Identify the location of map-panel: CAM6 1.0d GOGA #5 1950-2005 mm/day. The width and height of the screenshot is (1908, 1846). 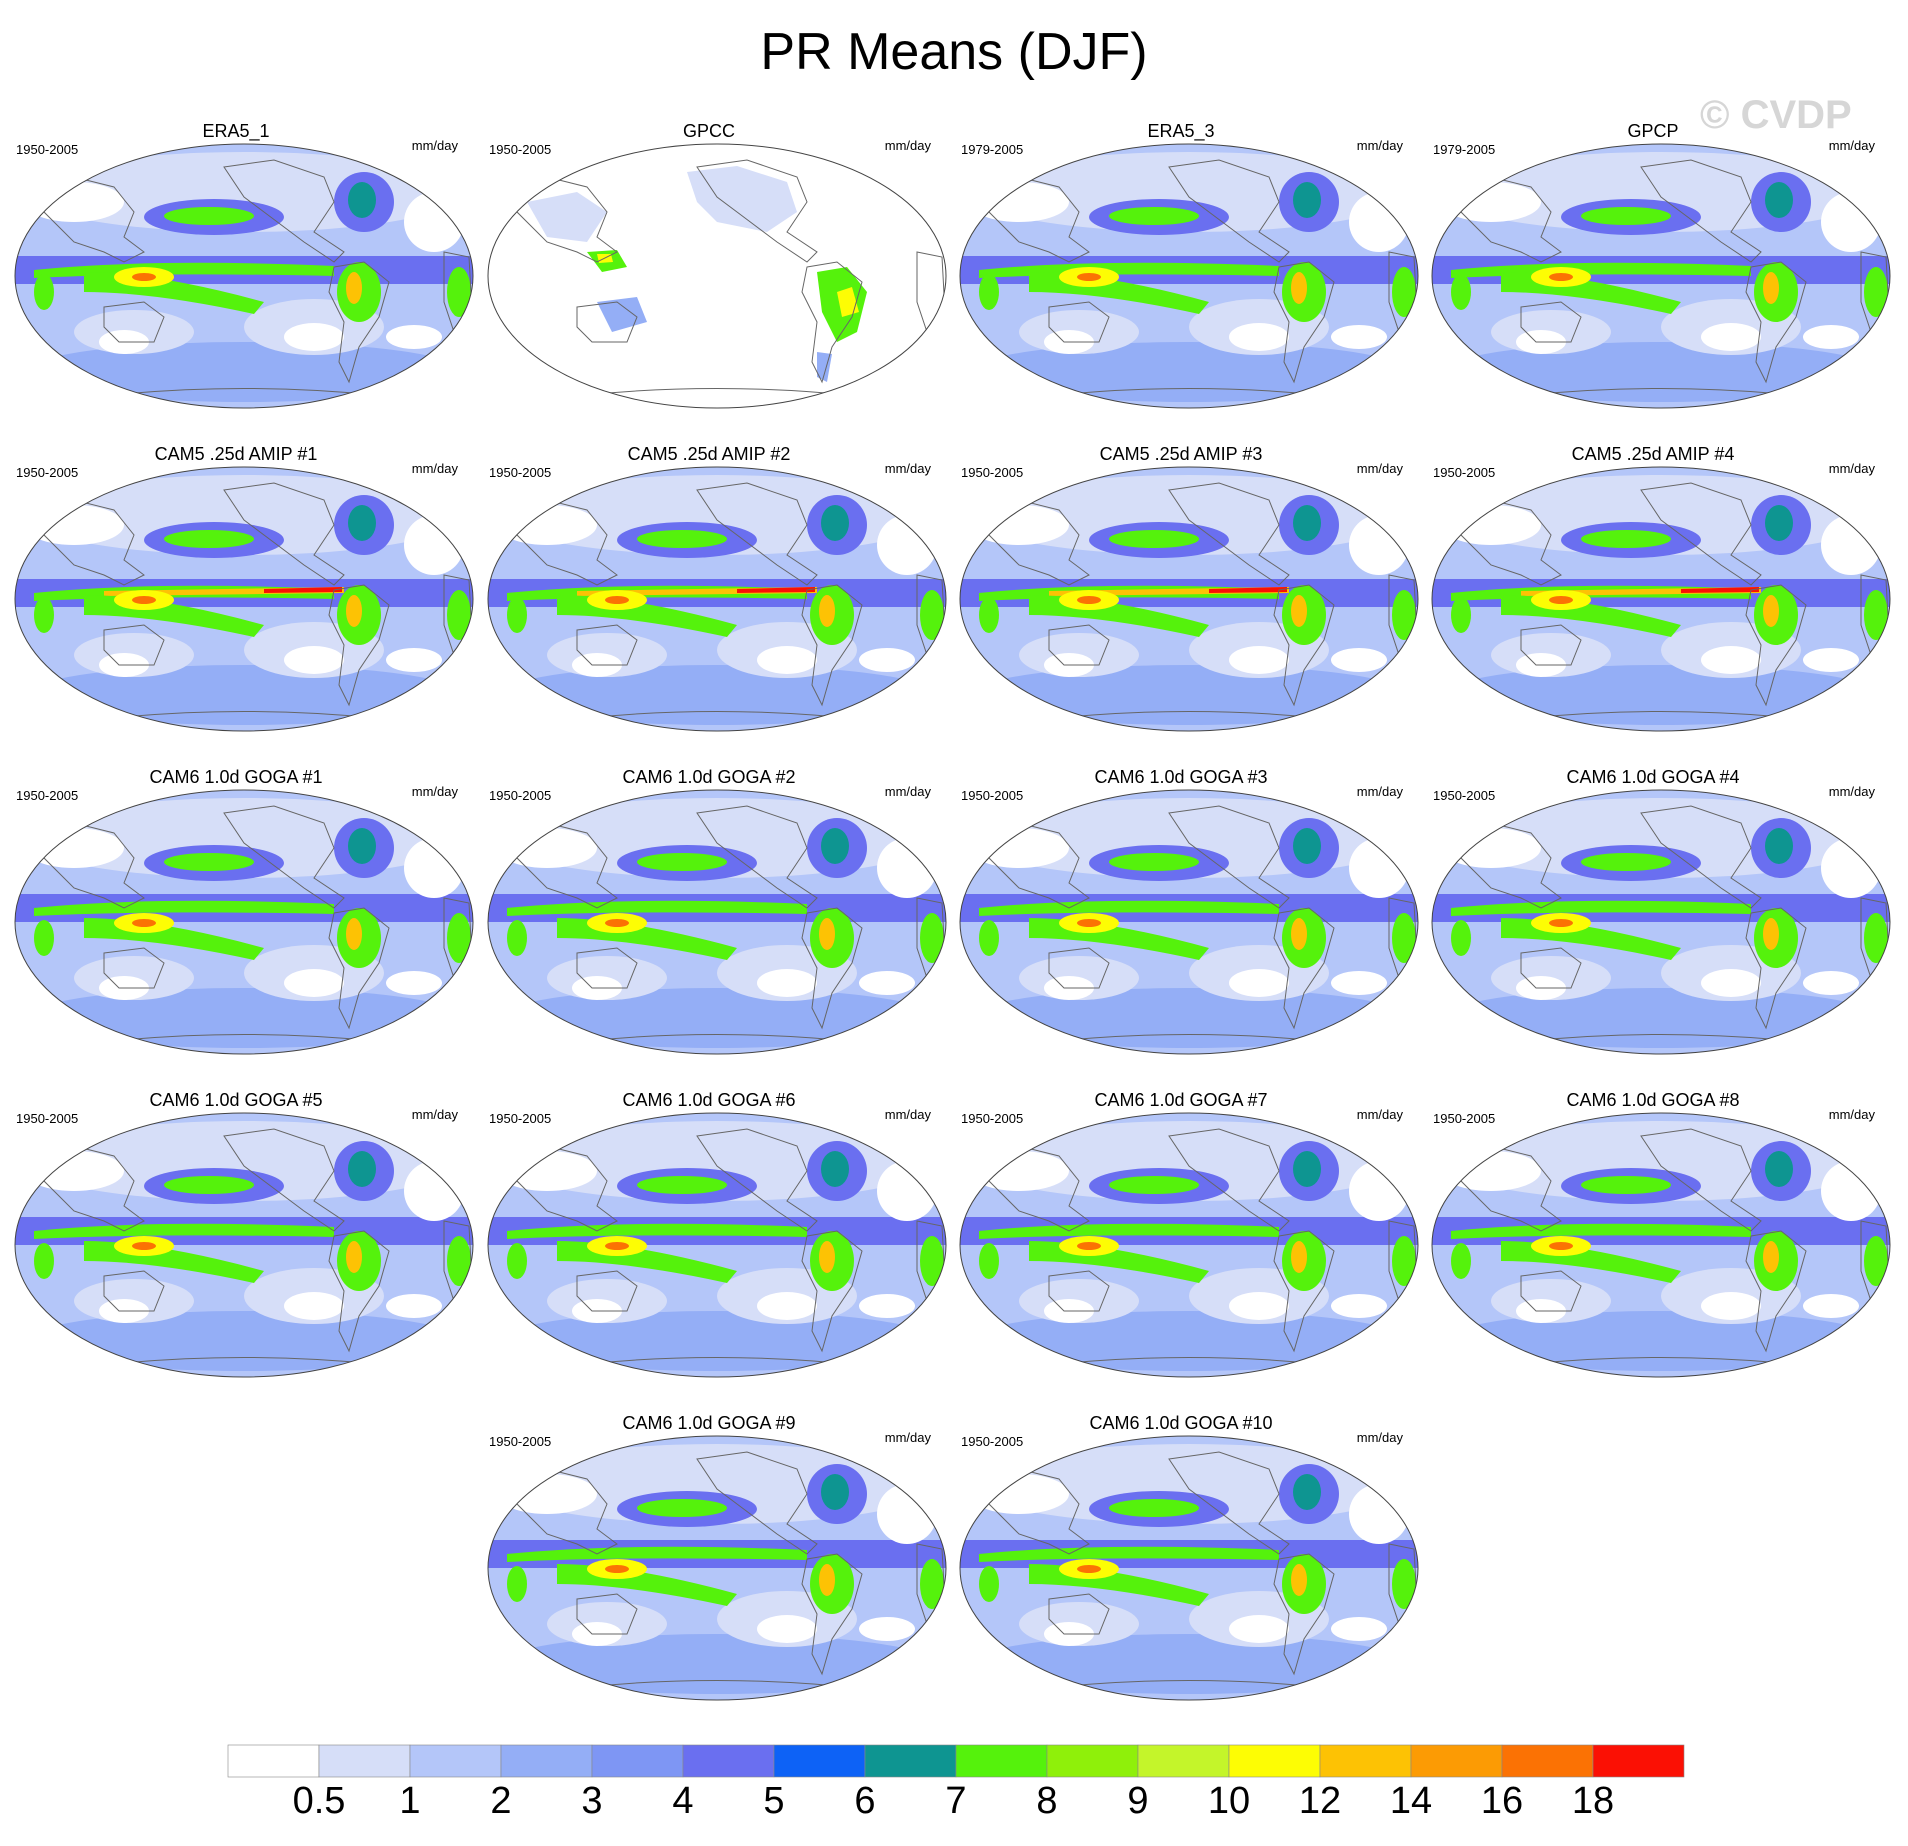
(237, 1249).